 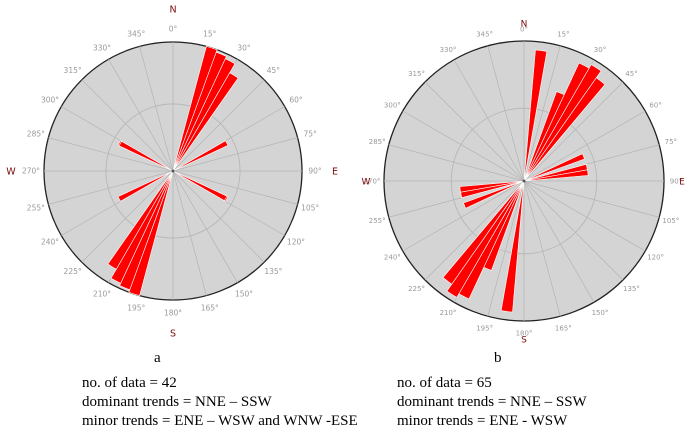 I want to click on panel-a-minor-trends: minor trends = ENE – WSW and WNW -ESE, so click(x=220, y=421).